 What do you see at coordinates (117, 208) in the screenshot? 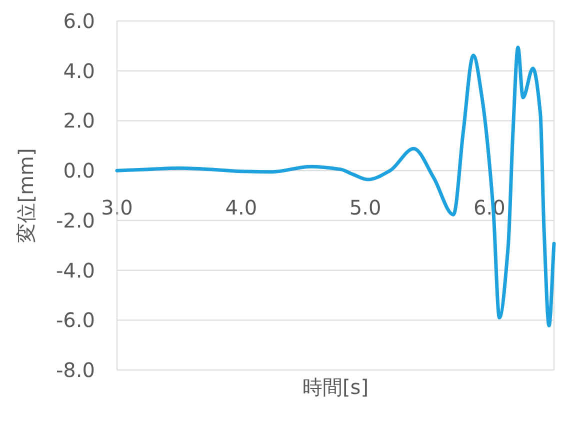
I see `x-tick-label: 3.0` at bounding box center [117, 208].